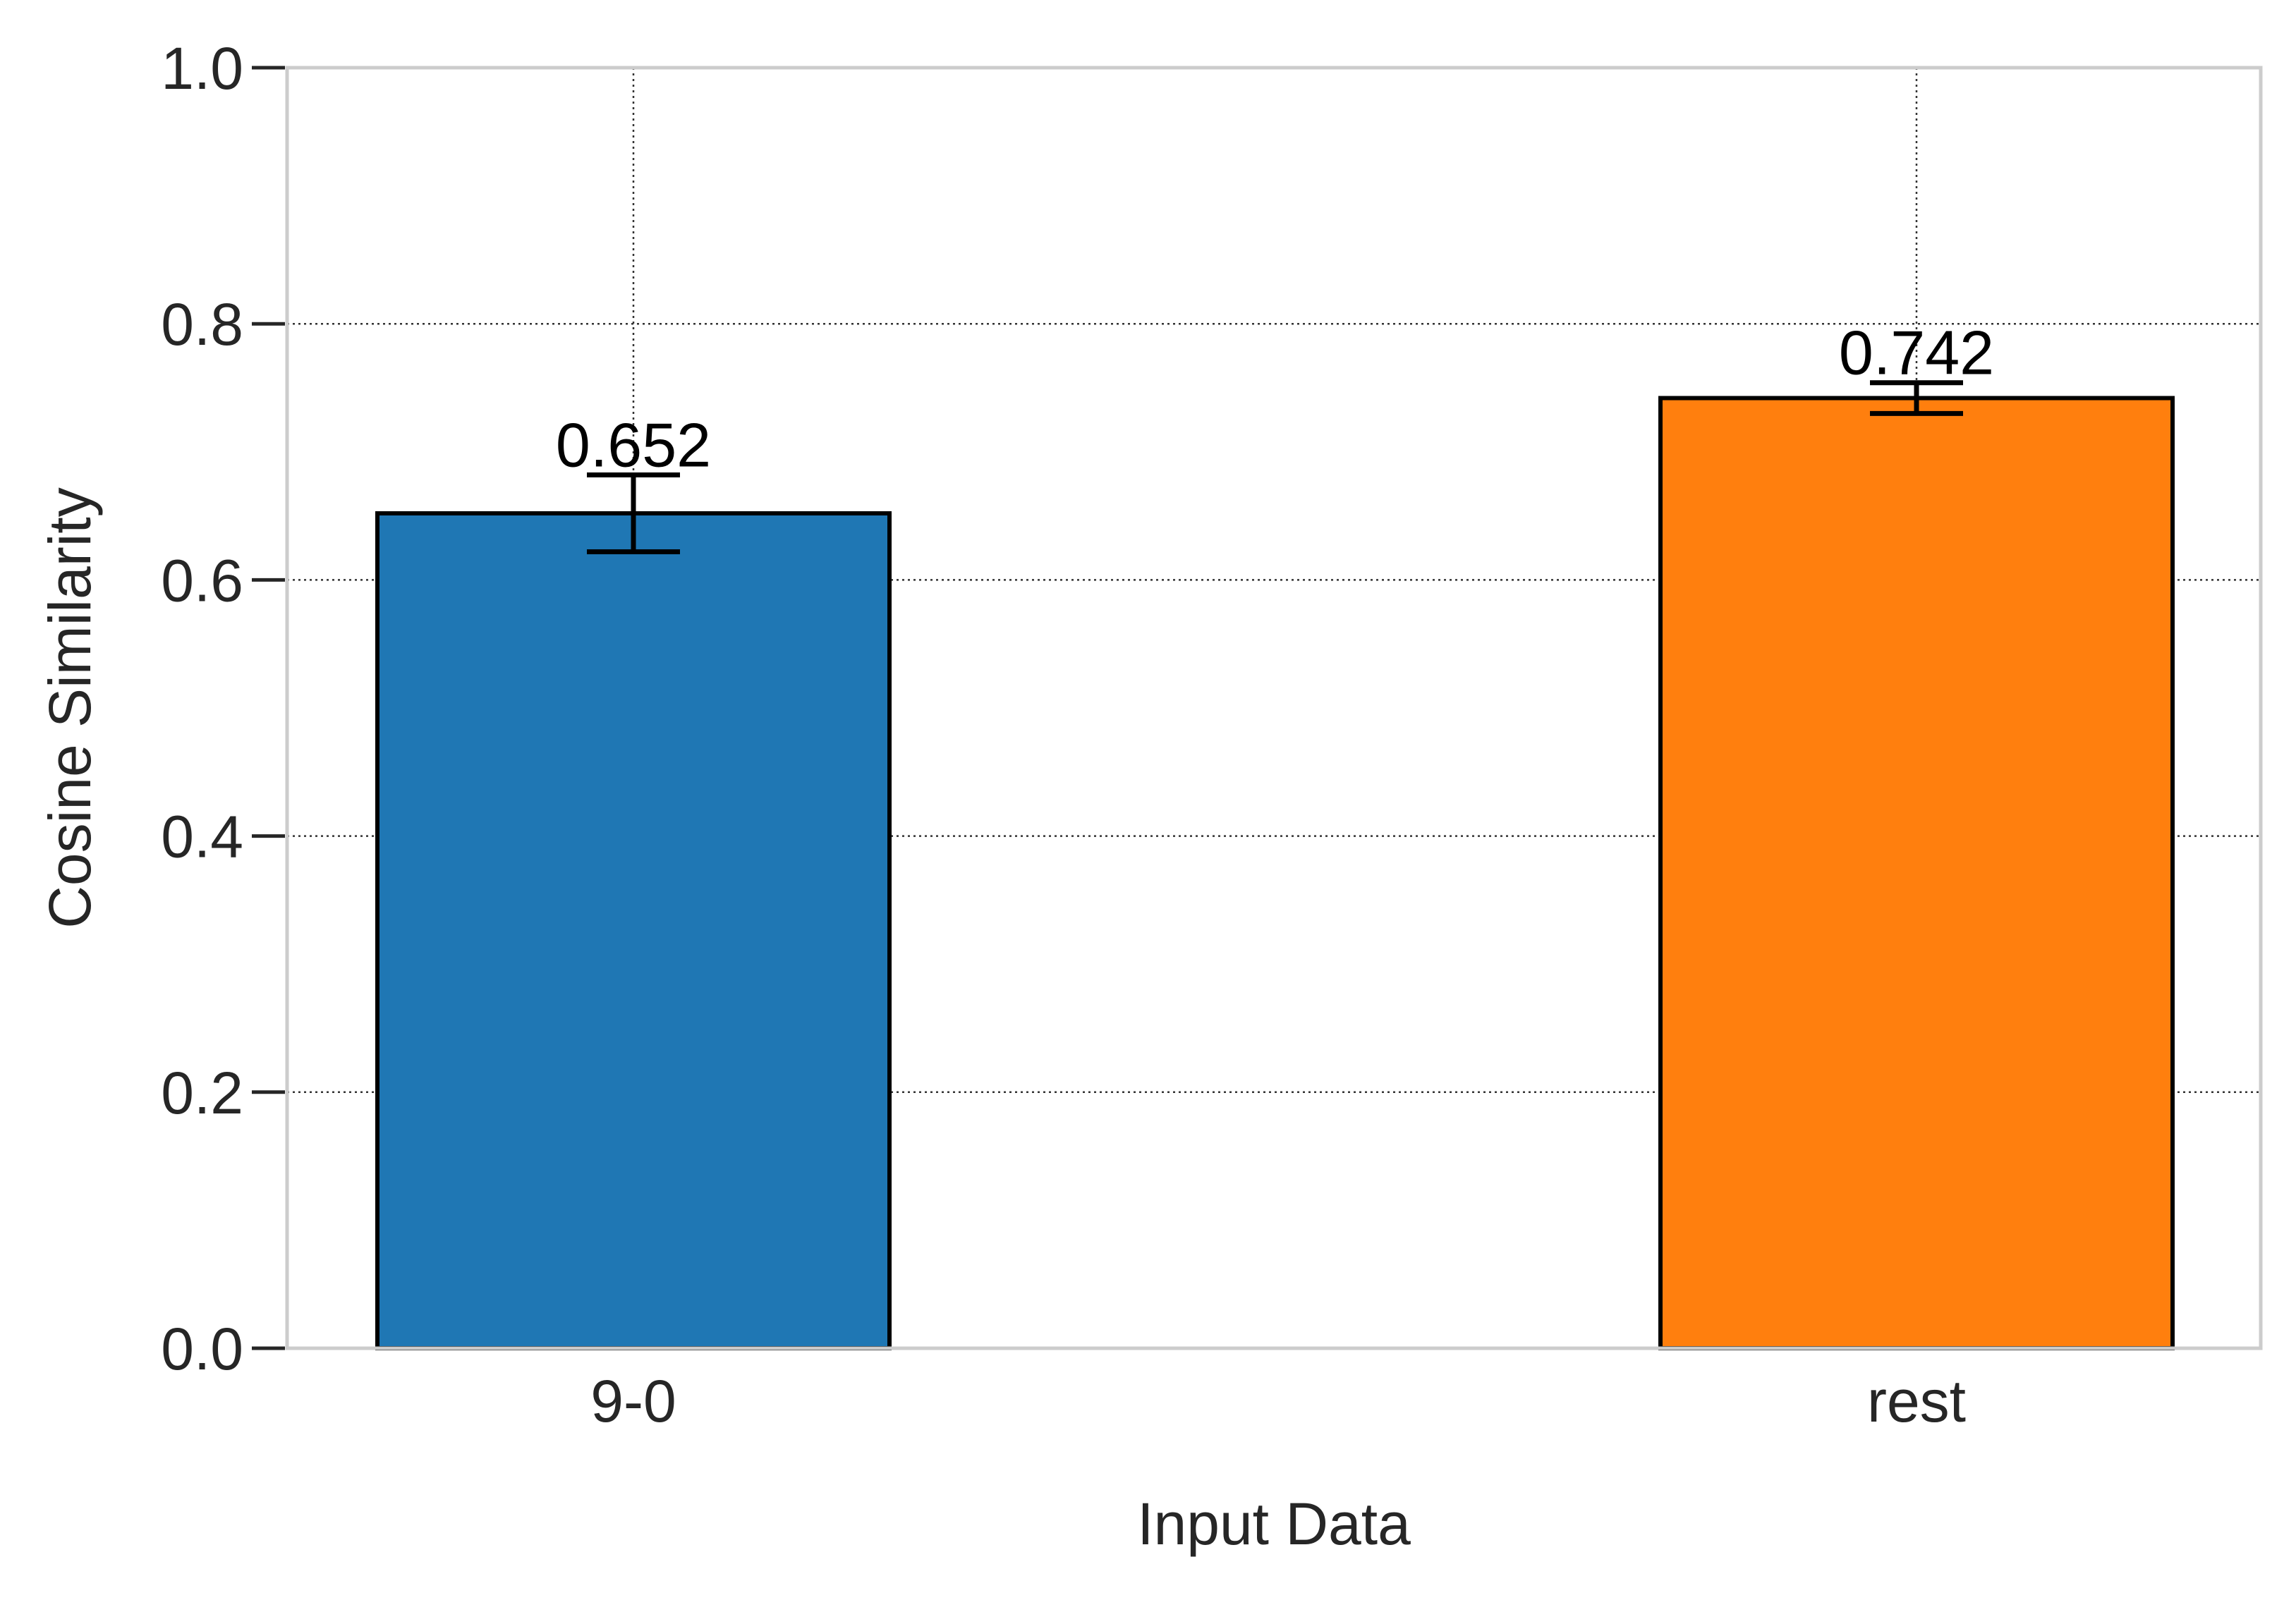  Describe the element at coordinates (202, 837) in the screenshot. I see `y-tick-label: 0.4` at that location.